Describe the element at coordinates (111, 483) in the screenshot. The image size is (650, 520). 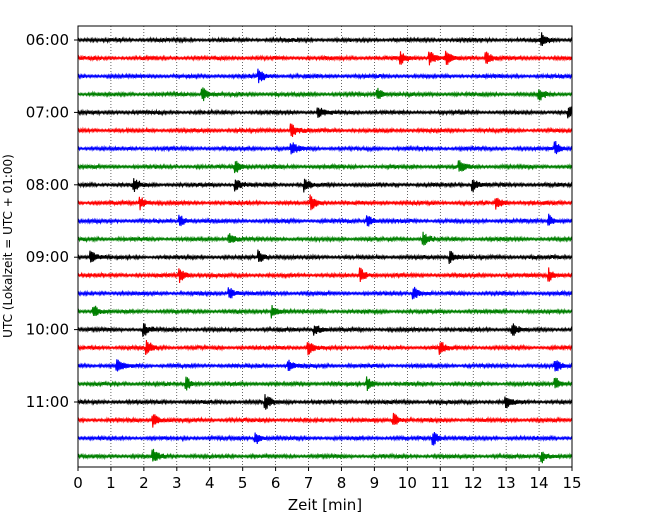
I see `x-tick-label: 1` at that location.